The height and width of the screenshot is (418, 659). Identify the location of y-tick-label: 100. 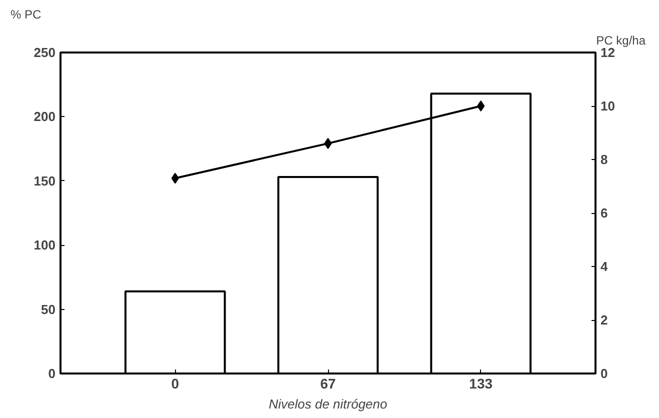
(45, 245).